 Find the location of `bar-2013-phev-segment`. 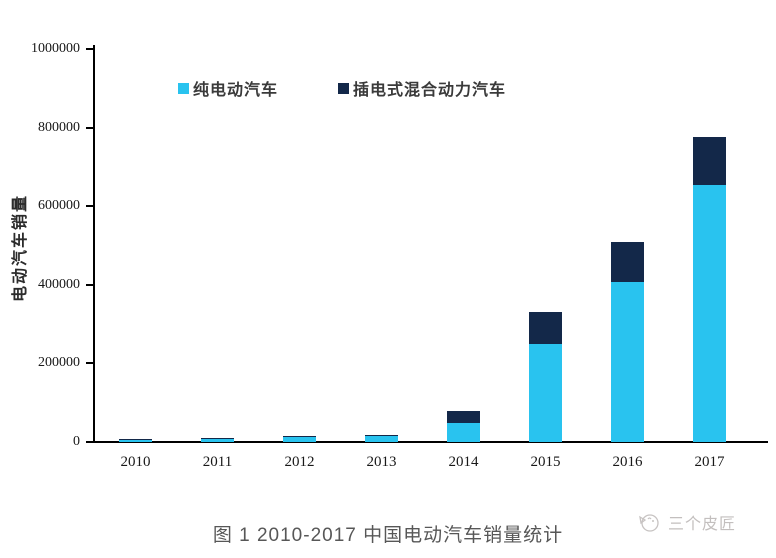

bar-2013-phev-segment is located at coordinates (381, 435).